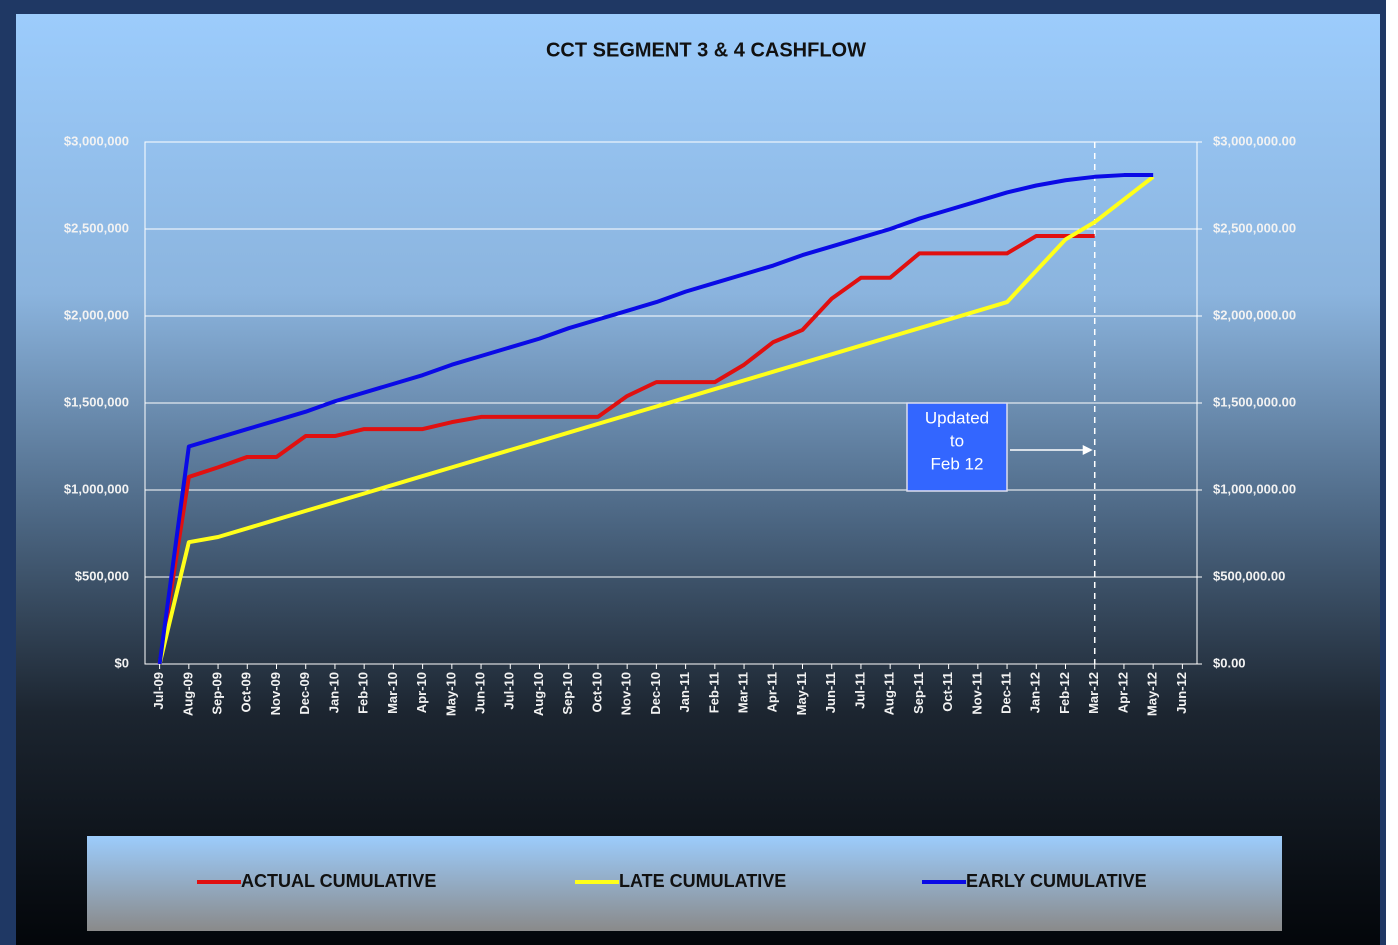 The height and width of the screenshot is (945, 1398). What do you see at coordinates (1181, 693) in the screenshot?
I see `x-tick-label: Jun-12` at bounding box center [1181, 693].